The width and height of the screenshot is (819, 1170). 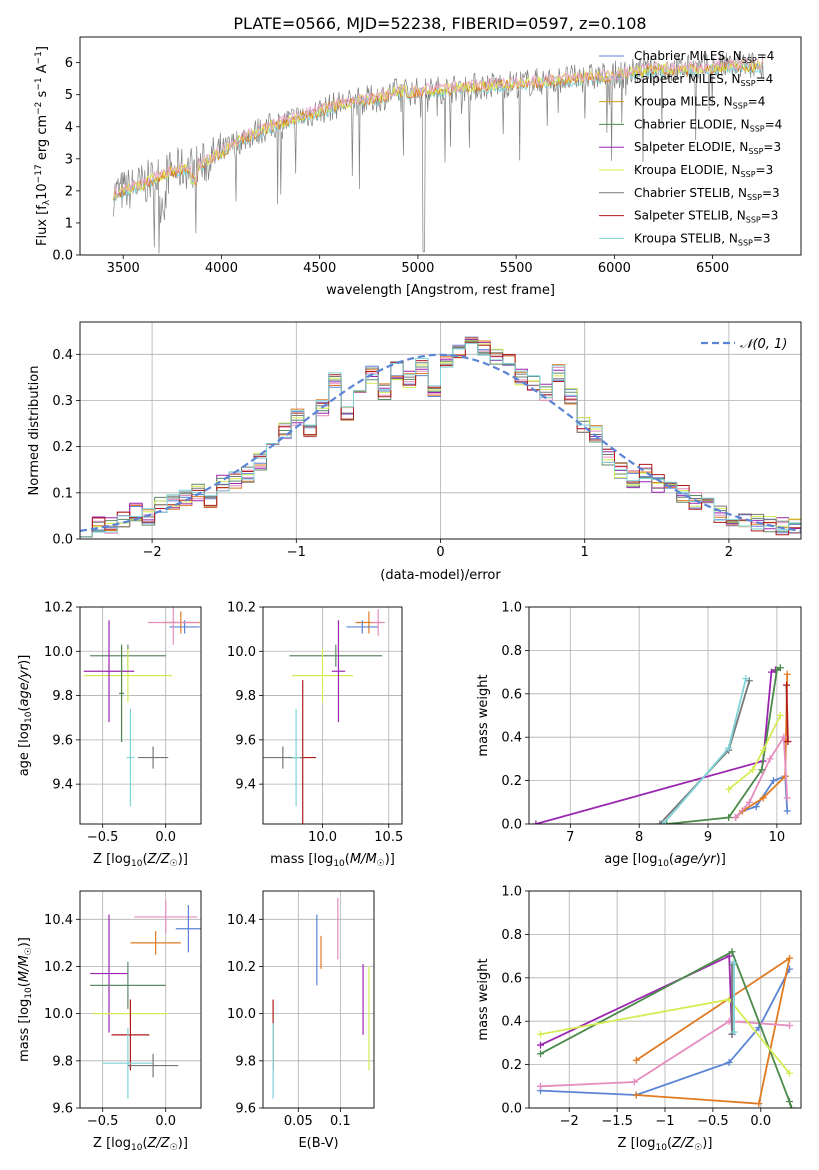 I want to click on x-tick-label: 0.05, so click(x=298, y=1121).